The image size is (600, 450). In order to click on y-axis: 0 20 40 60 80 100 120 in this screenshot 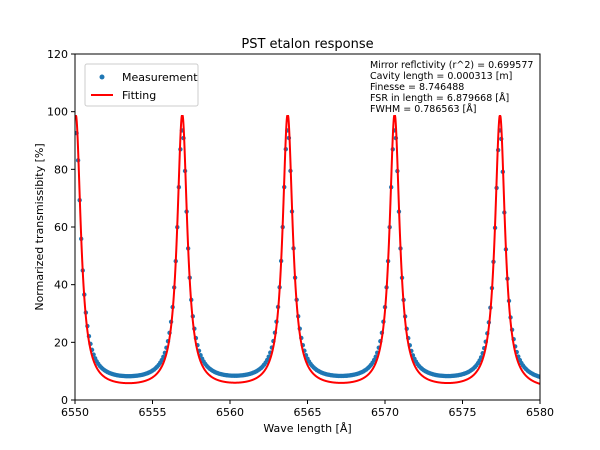, I will do `click(61, 227)`.